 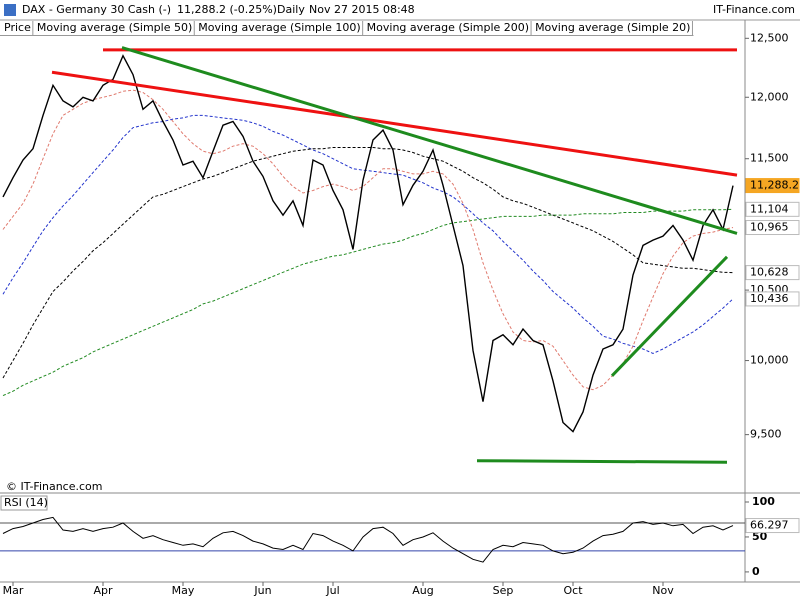 I want to click on value-tag: 10,965, so click(x=769, y=227).